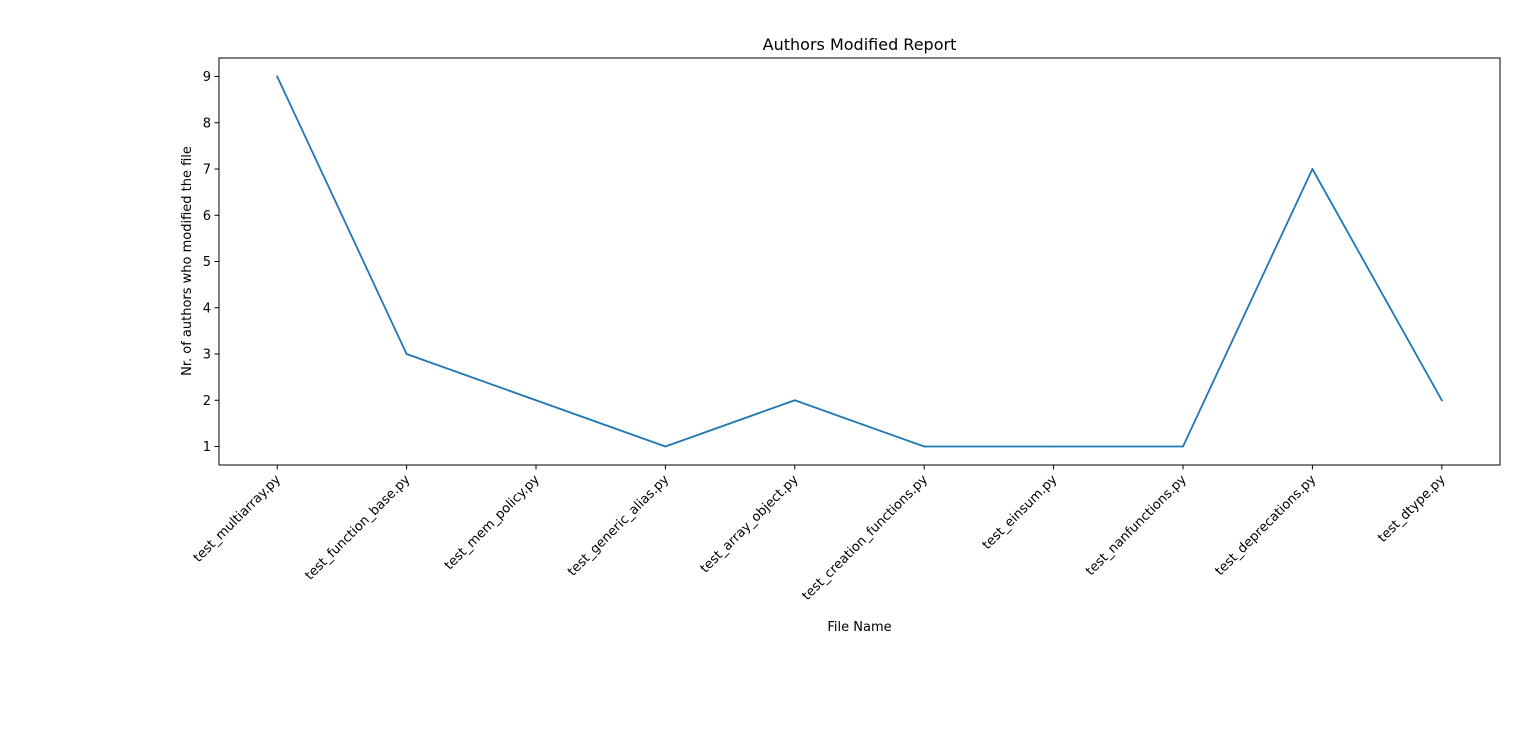 The height and width of the screenshot is (754, 1536). What do you see at coordinates (207, 401) in the screenshot?
I see `y-tick-label: 2` at bounding box center [207, 401].